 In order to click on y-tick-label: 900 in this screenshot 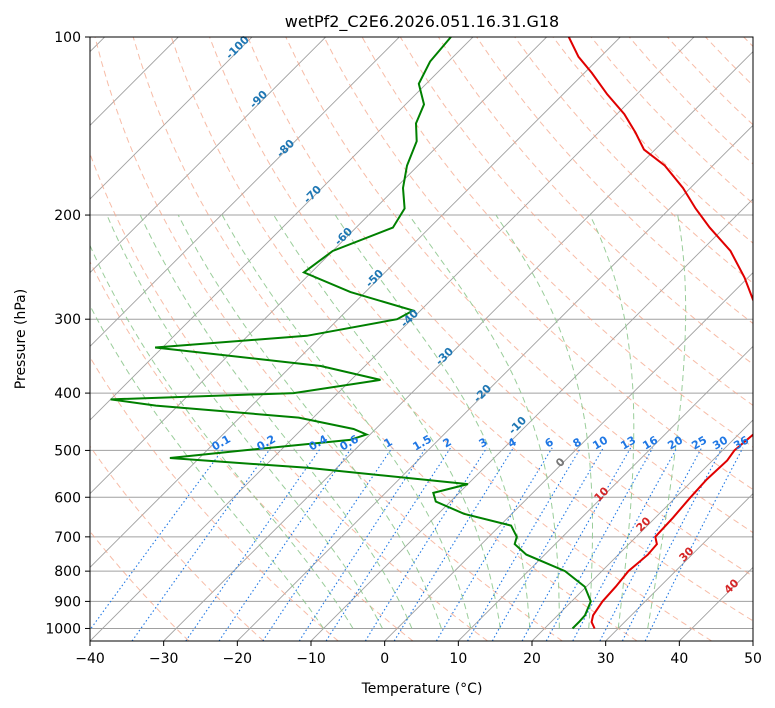, I will do `click(67, 602)`.